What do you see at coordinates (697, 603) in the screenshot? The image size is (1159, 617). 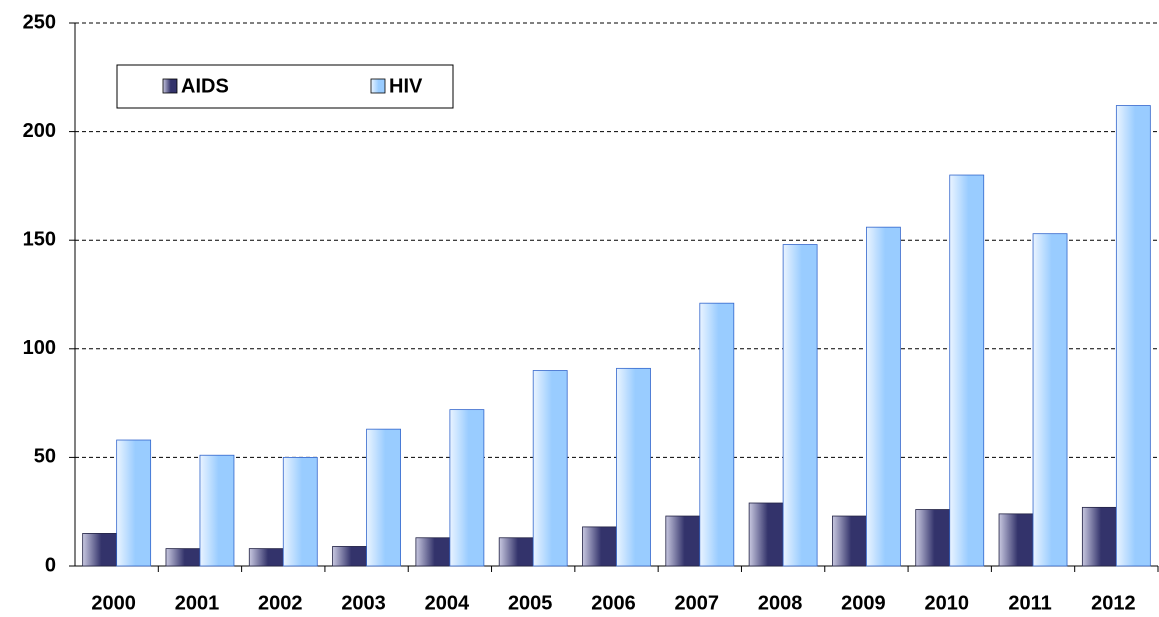 I see `x-tick-label: 2007` at bounding box center [697, 603].